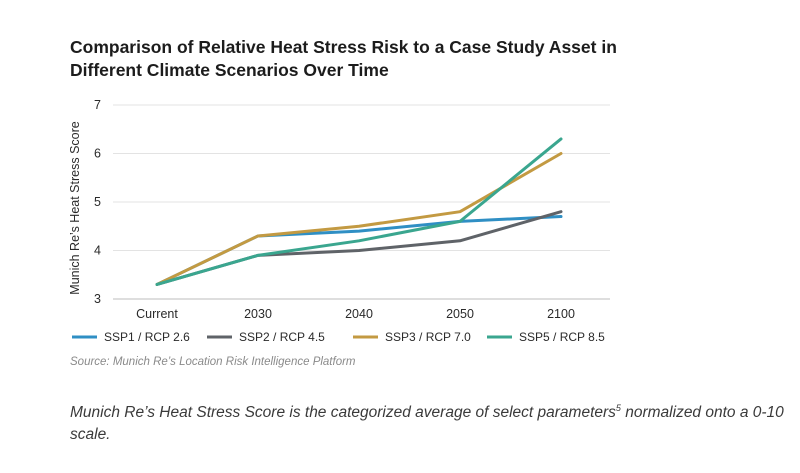  I want to click on footnote-text-end: normalized onto a 0-10 scale., so click(427, 424).